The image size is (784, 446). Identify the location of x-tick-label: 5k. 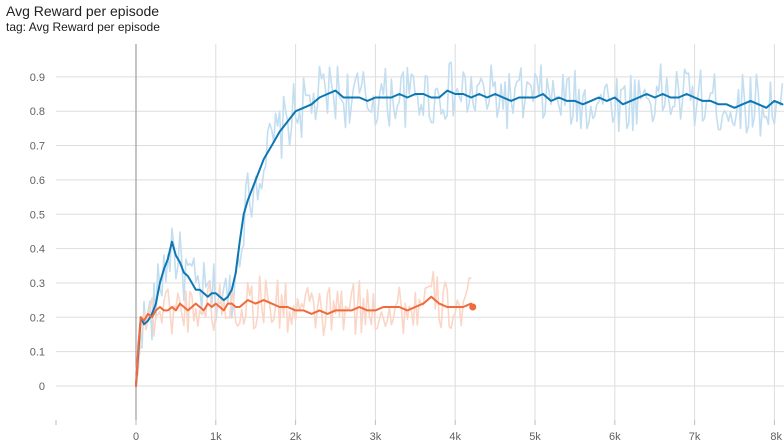
(535, 437).